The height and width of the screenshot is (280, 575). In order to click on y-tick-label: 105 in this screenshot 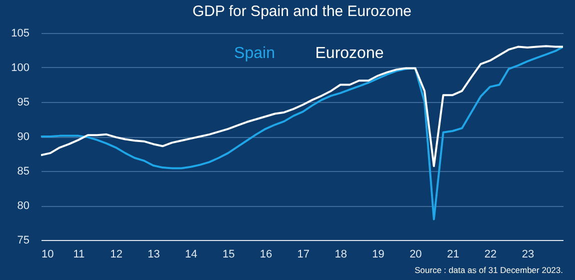, I will do `click(20, 34)`.